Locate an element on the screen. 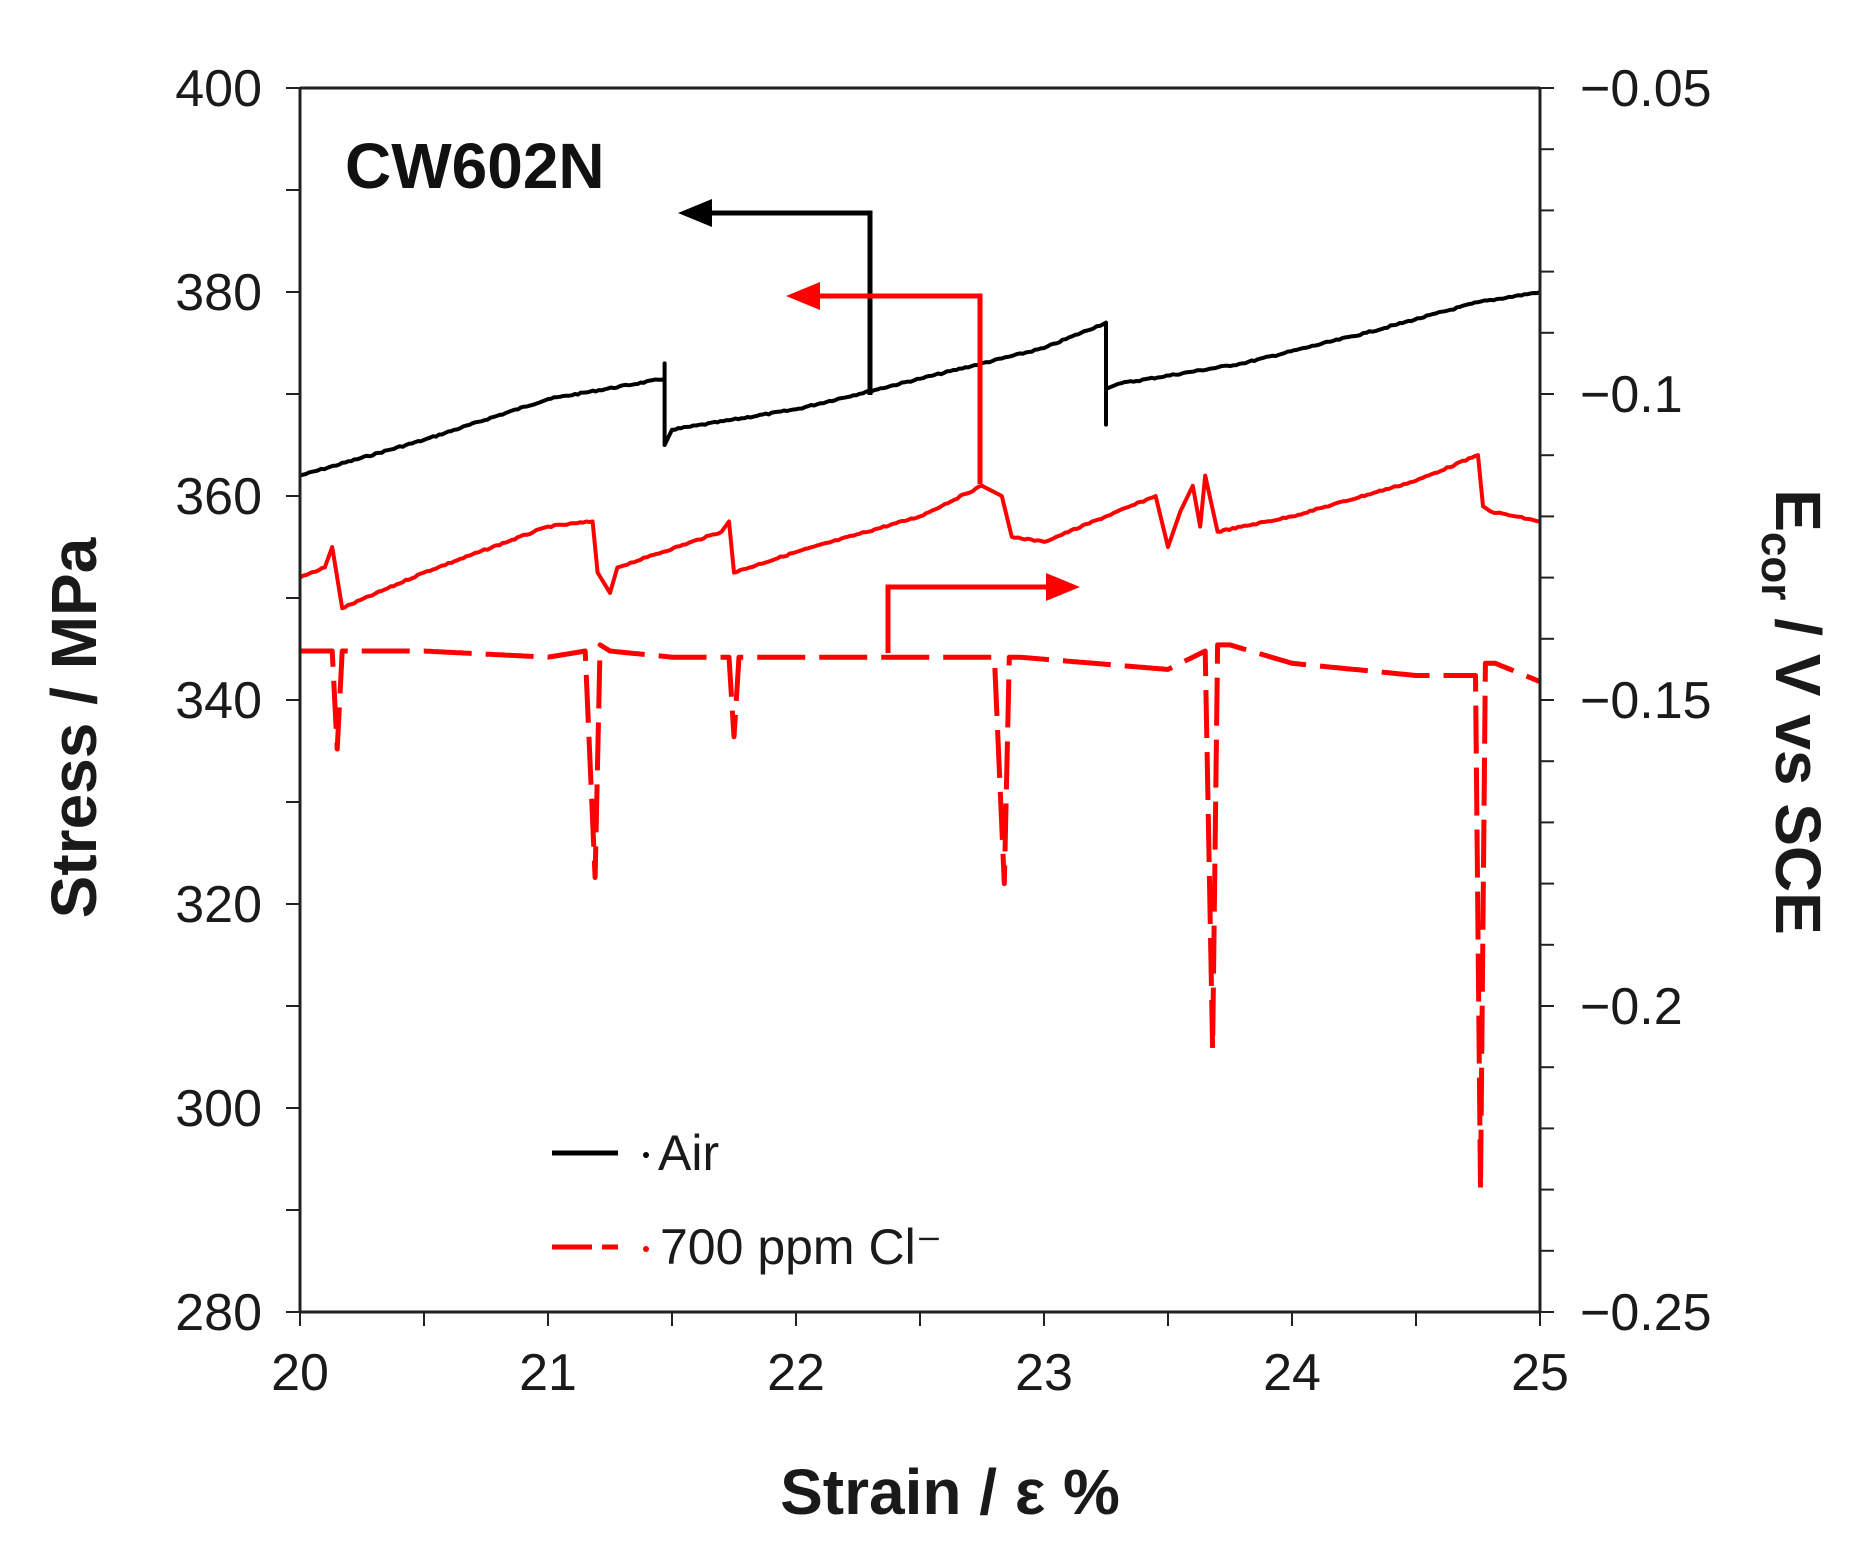 This screenshot has height=1546, width=1871. y2-tick-label: −0.1 is located at coordinates (1631, 395).